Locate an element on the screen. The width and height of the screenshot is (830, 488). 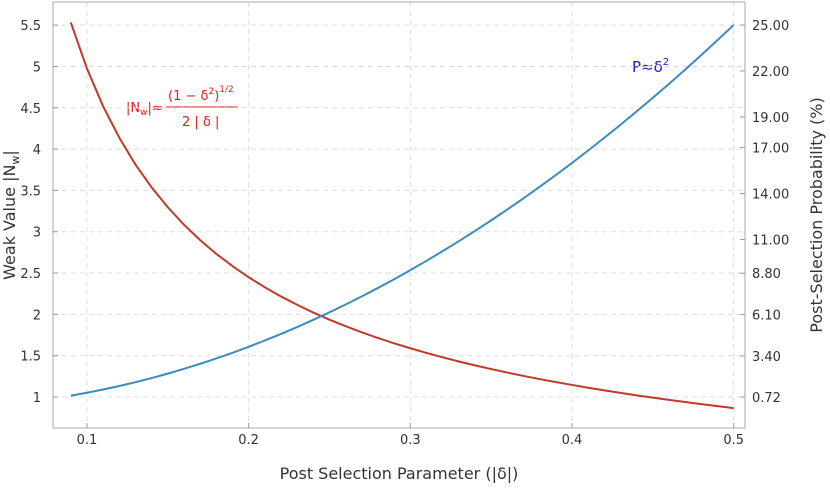
y2-axis-label: Post-Selection Probability (%) is located at coordinates (816, 214).